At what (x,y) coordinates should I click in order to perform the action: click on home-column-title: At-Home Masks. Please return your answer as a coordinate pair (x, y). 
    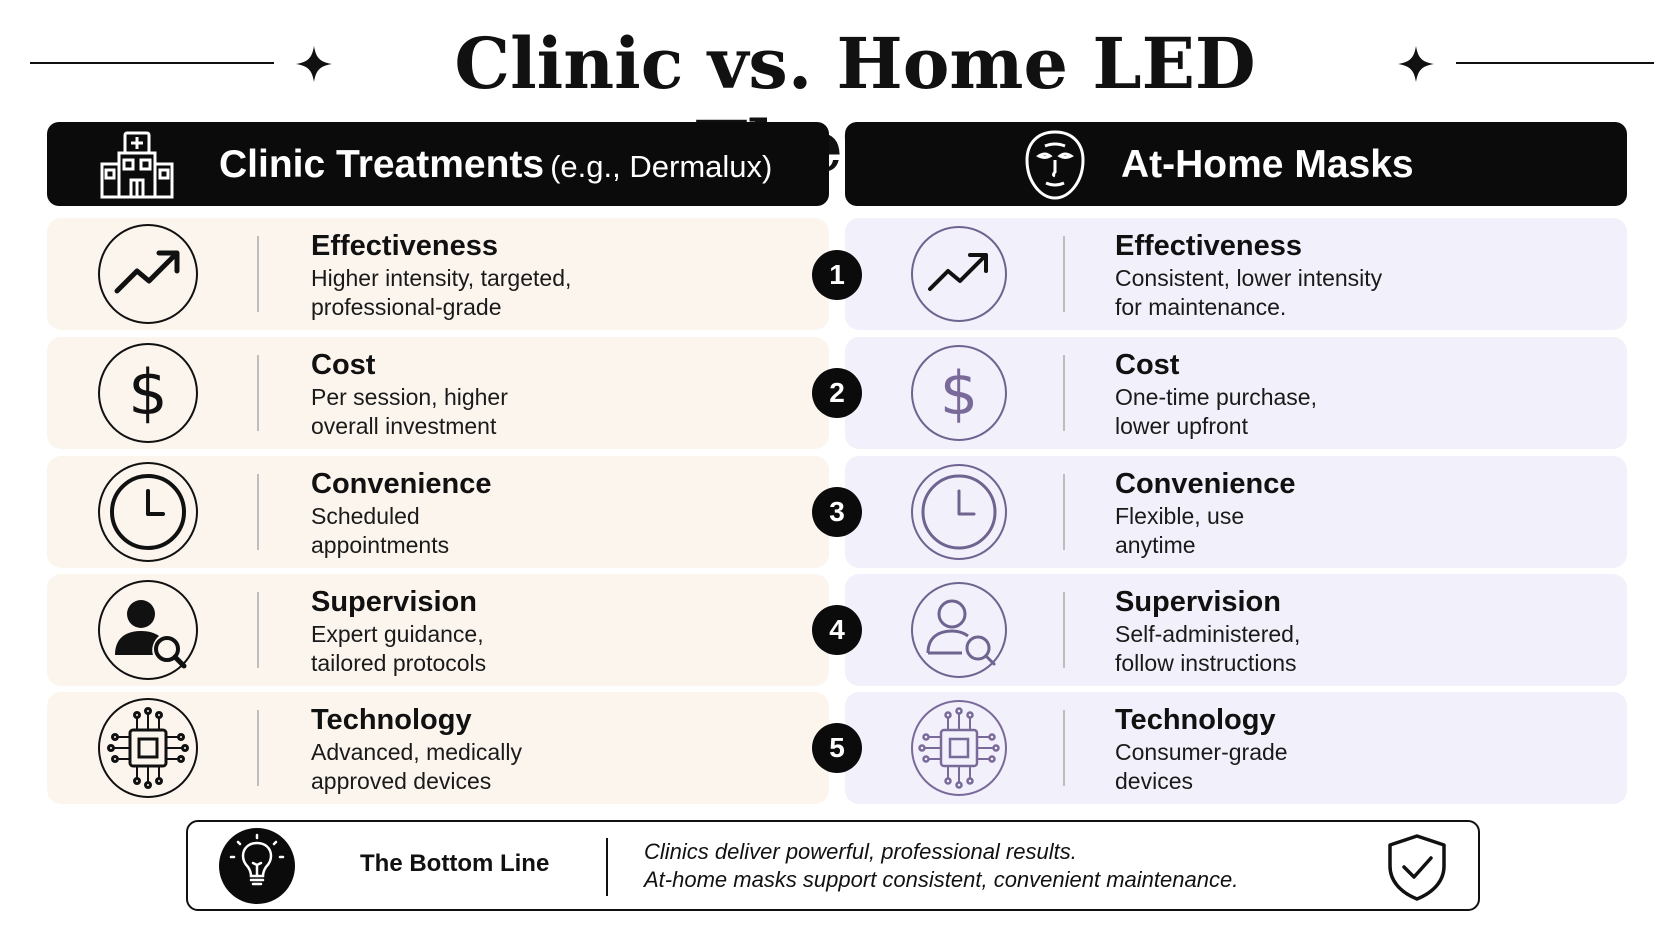
    Looking at the image, I should click on (1267, 164).